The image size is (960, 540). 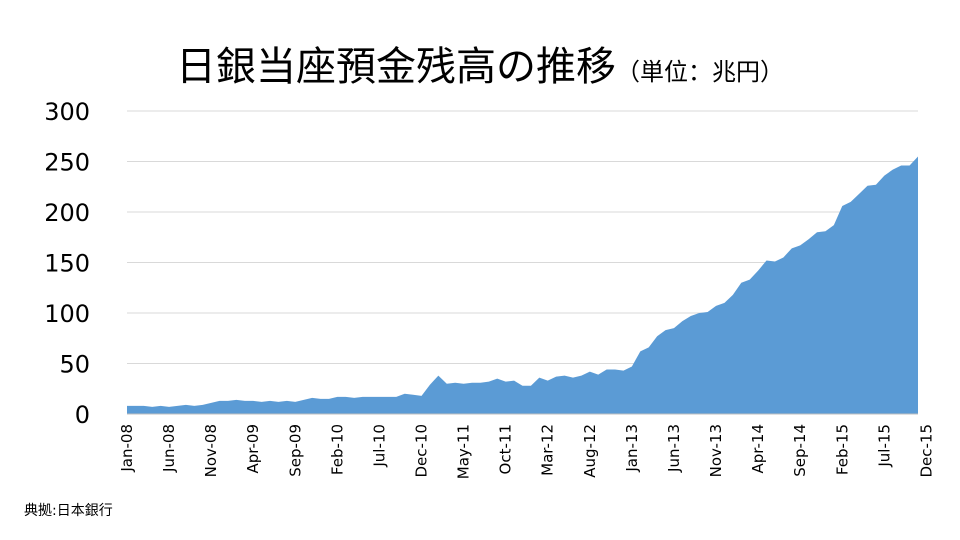 What do you see at coordinates (127, 448) in the screenshot?
I see `x-tick-label: Jan-08` at bounding box center [127, 448].